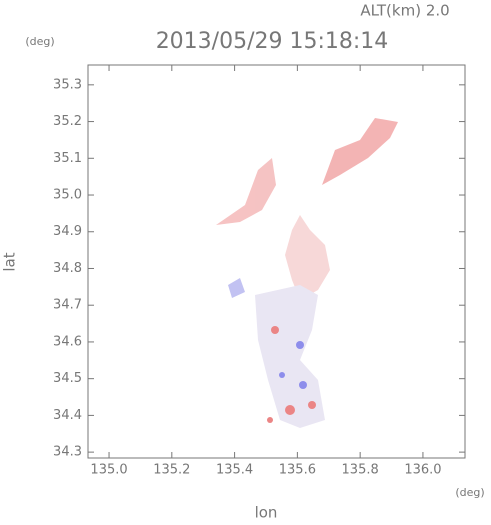 This screenshot has height=525, width=491. What do you see at coordinates (67, 158) in the screenshot?
I see `y-tick-label: 35.1` at bounding box center [67, 158].